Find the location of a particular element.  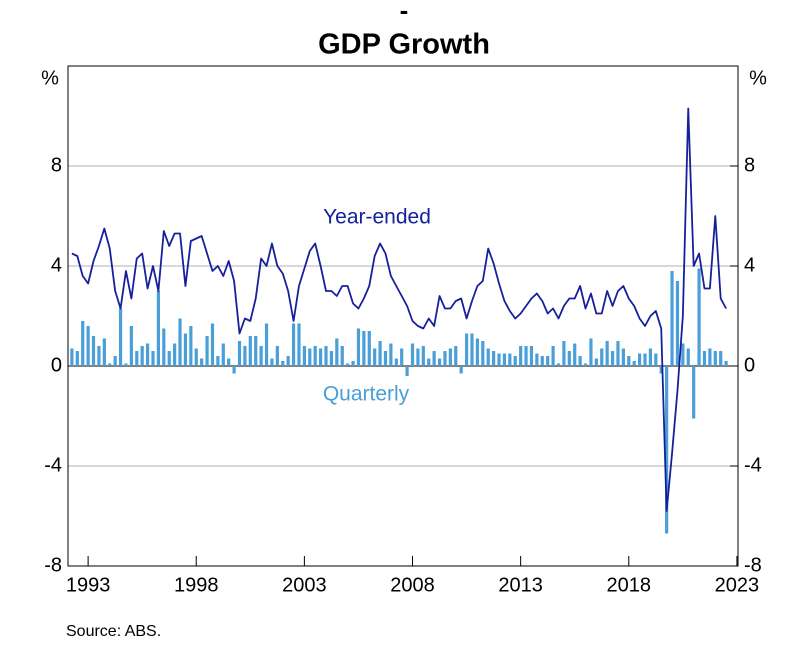

y-tick-label: 0 is located at coordinates (56, 365).